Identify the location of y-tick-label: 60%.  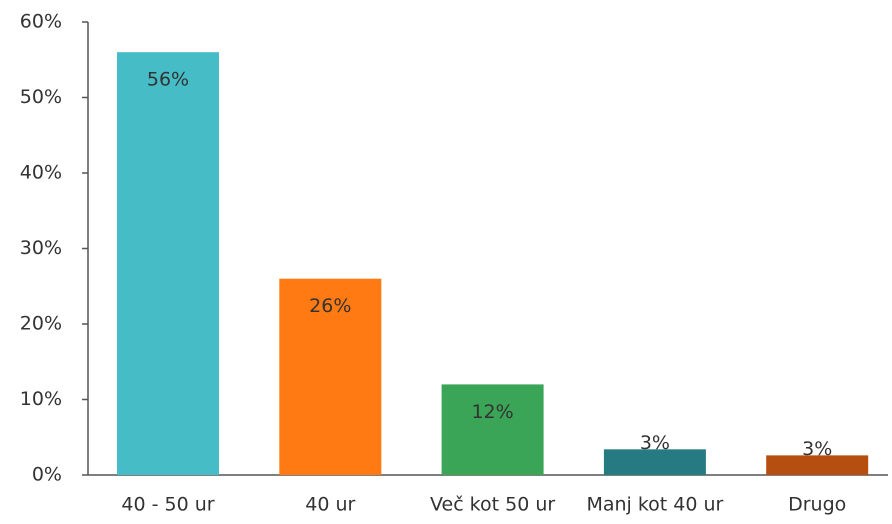
(41, 22).